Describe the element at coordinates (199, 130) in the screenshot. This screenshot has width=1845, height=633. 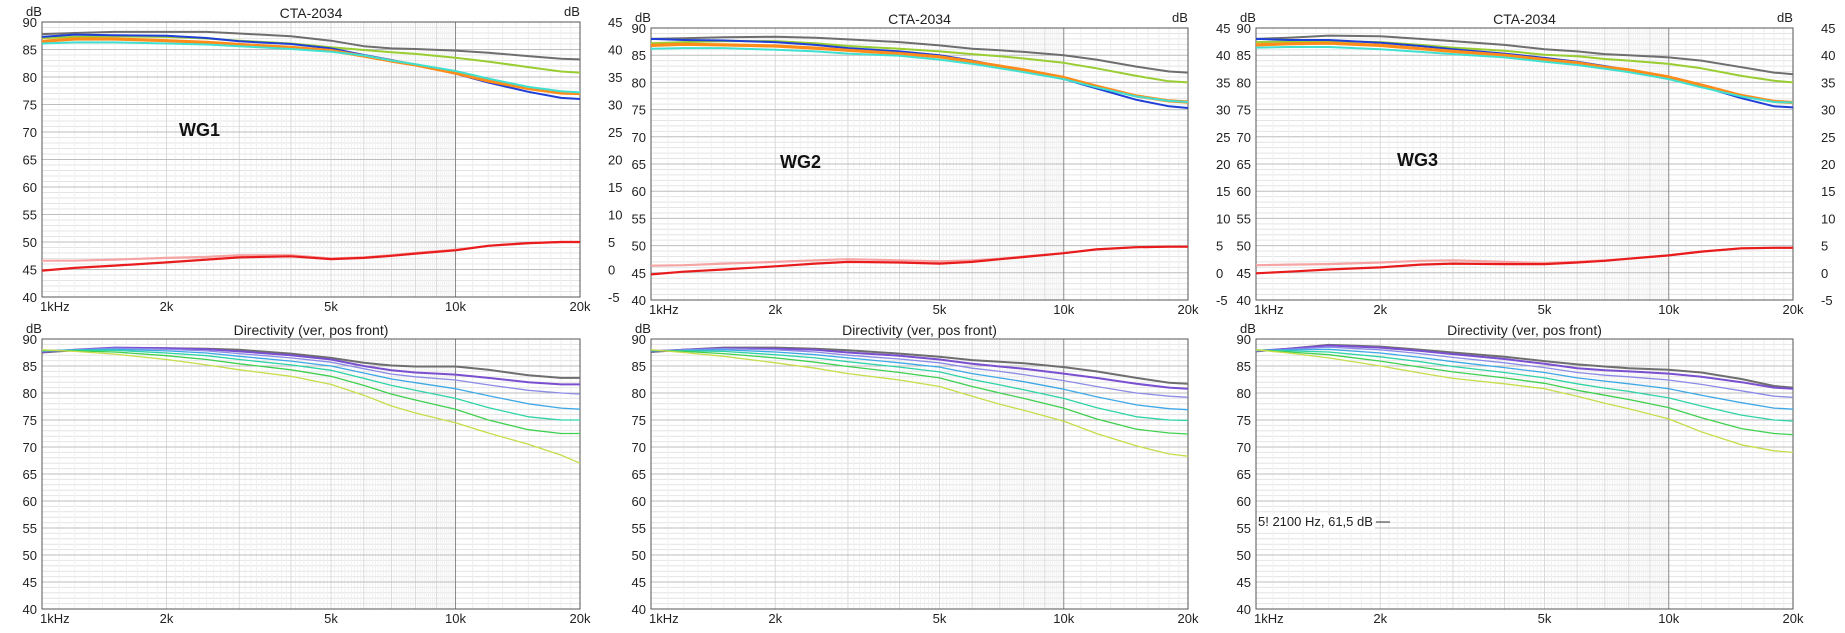
I see `waveguide-label: WG1` at that location.